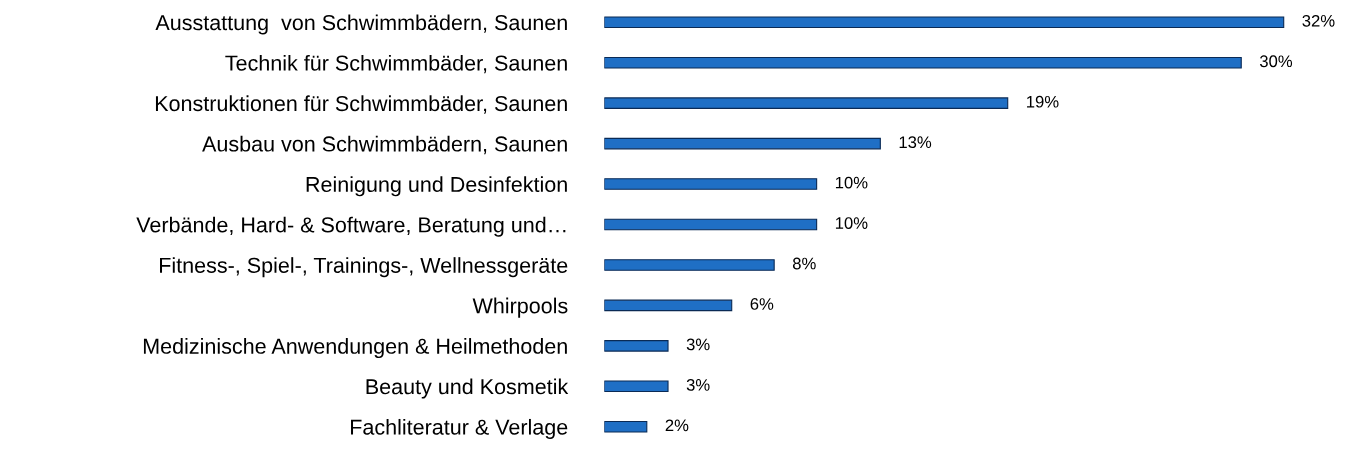  What do you see at coordinates (1276, 61) in the screenshot?
I see `data-label: 30%` at bounding box center [1276, 61].